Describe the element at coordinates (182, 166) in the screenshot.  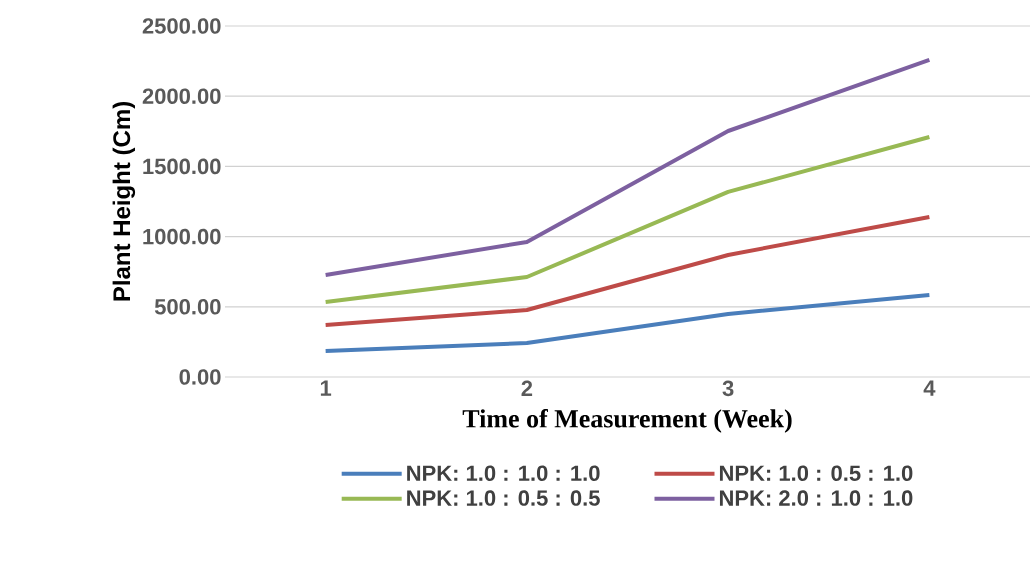
I see `y-tick-label: 1500.00` at that location.